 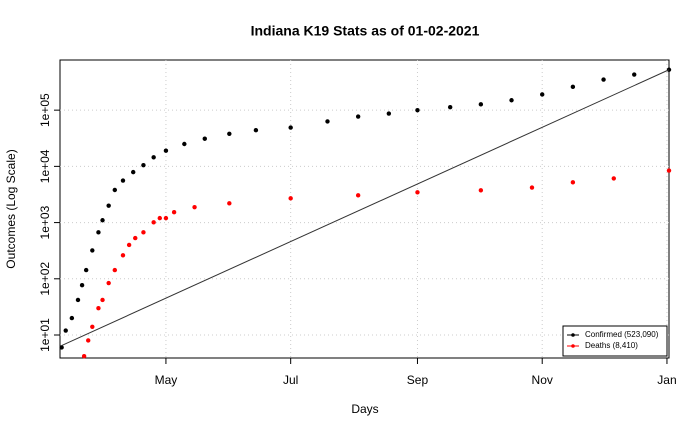 I want to click on x-tick-label: Nov, so click(x=542, y=380).